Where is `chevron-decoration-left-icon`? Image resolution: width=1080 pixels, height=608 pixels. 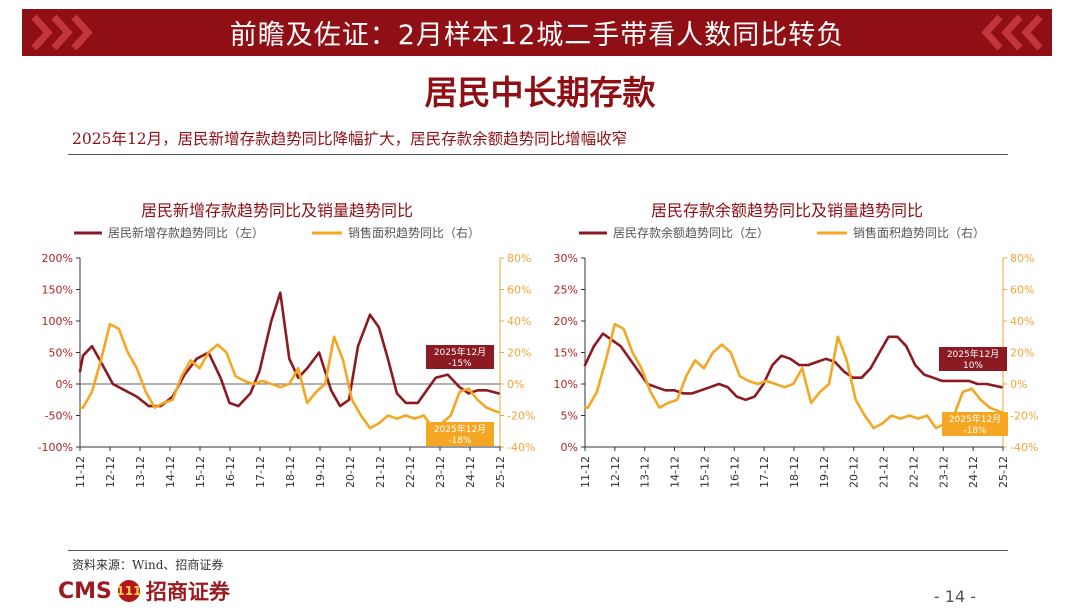
chevron-decoration-left-icon is located at coordinates (62, 32).